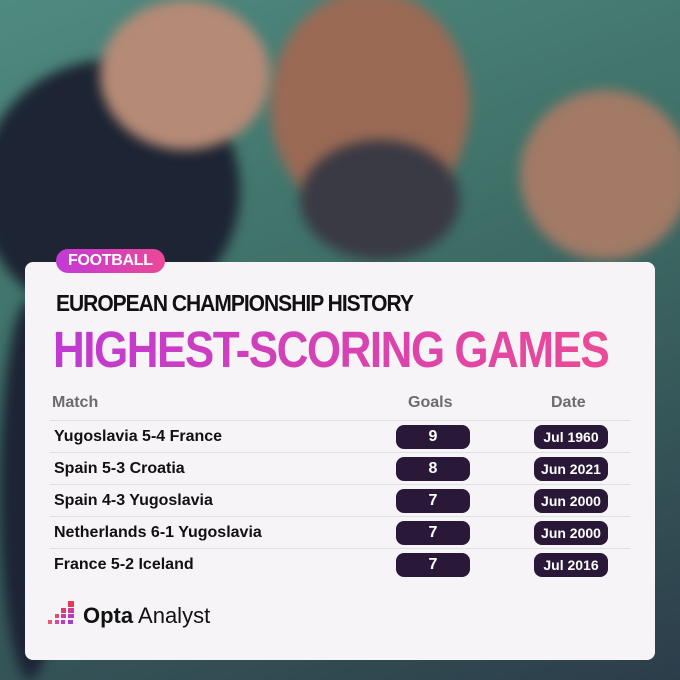 This screenshot has height=680, width=680. I want to click on column-header-goals: Goals, so click(430, 402).